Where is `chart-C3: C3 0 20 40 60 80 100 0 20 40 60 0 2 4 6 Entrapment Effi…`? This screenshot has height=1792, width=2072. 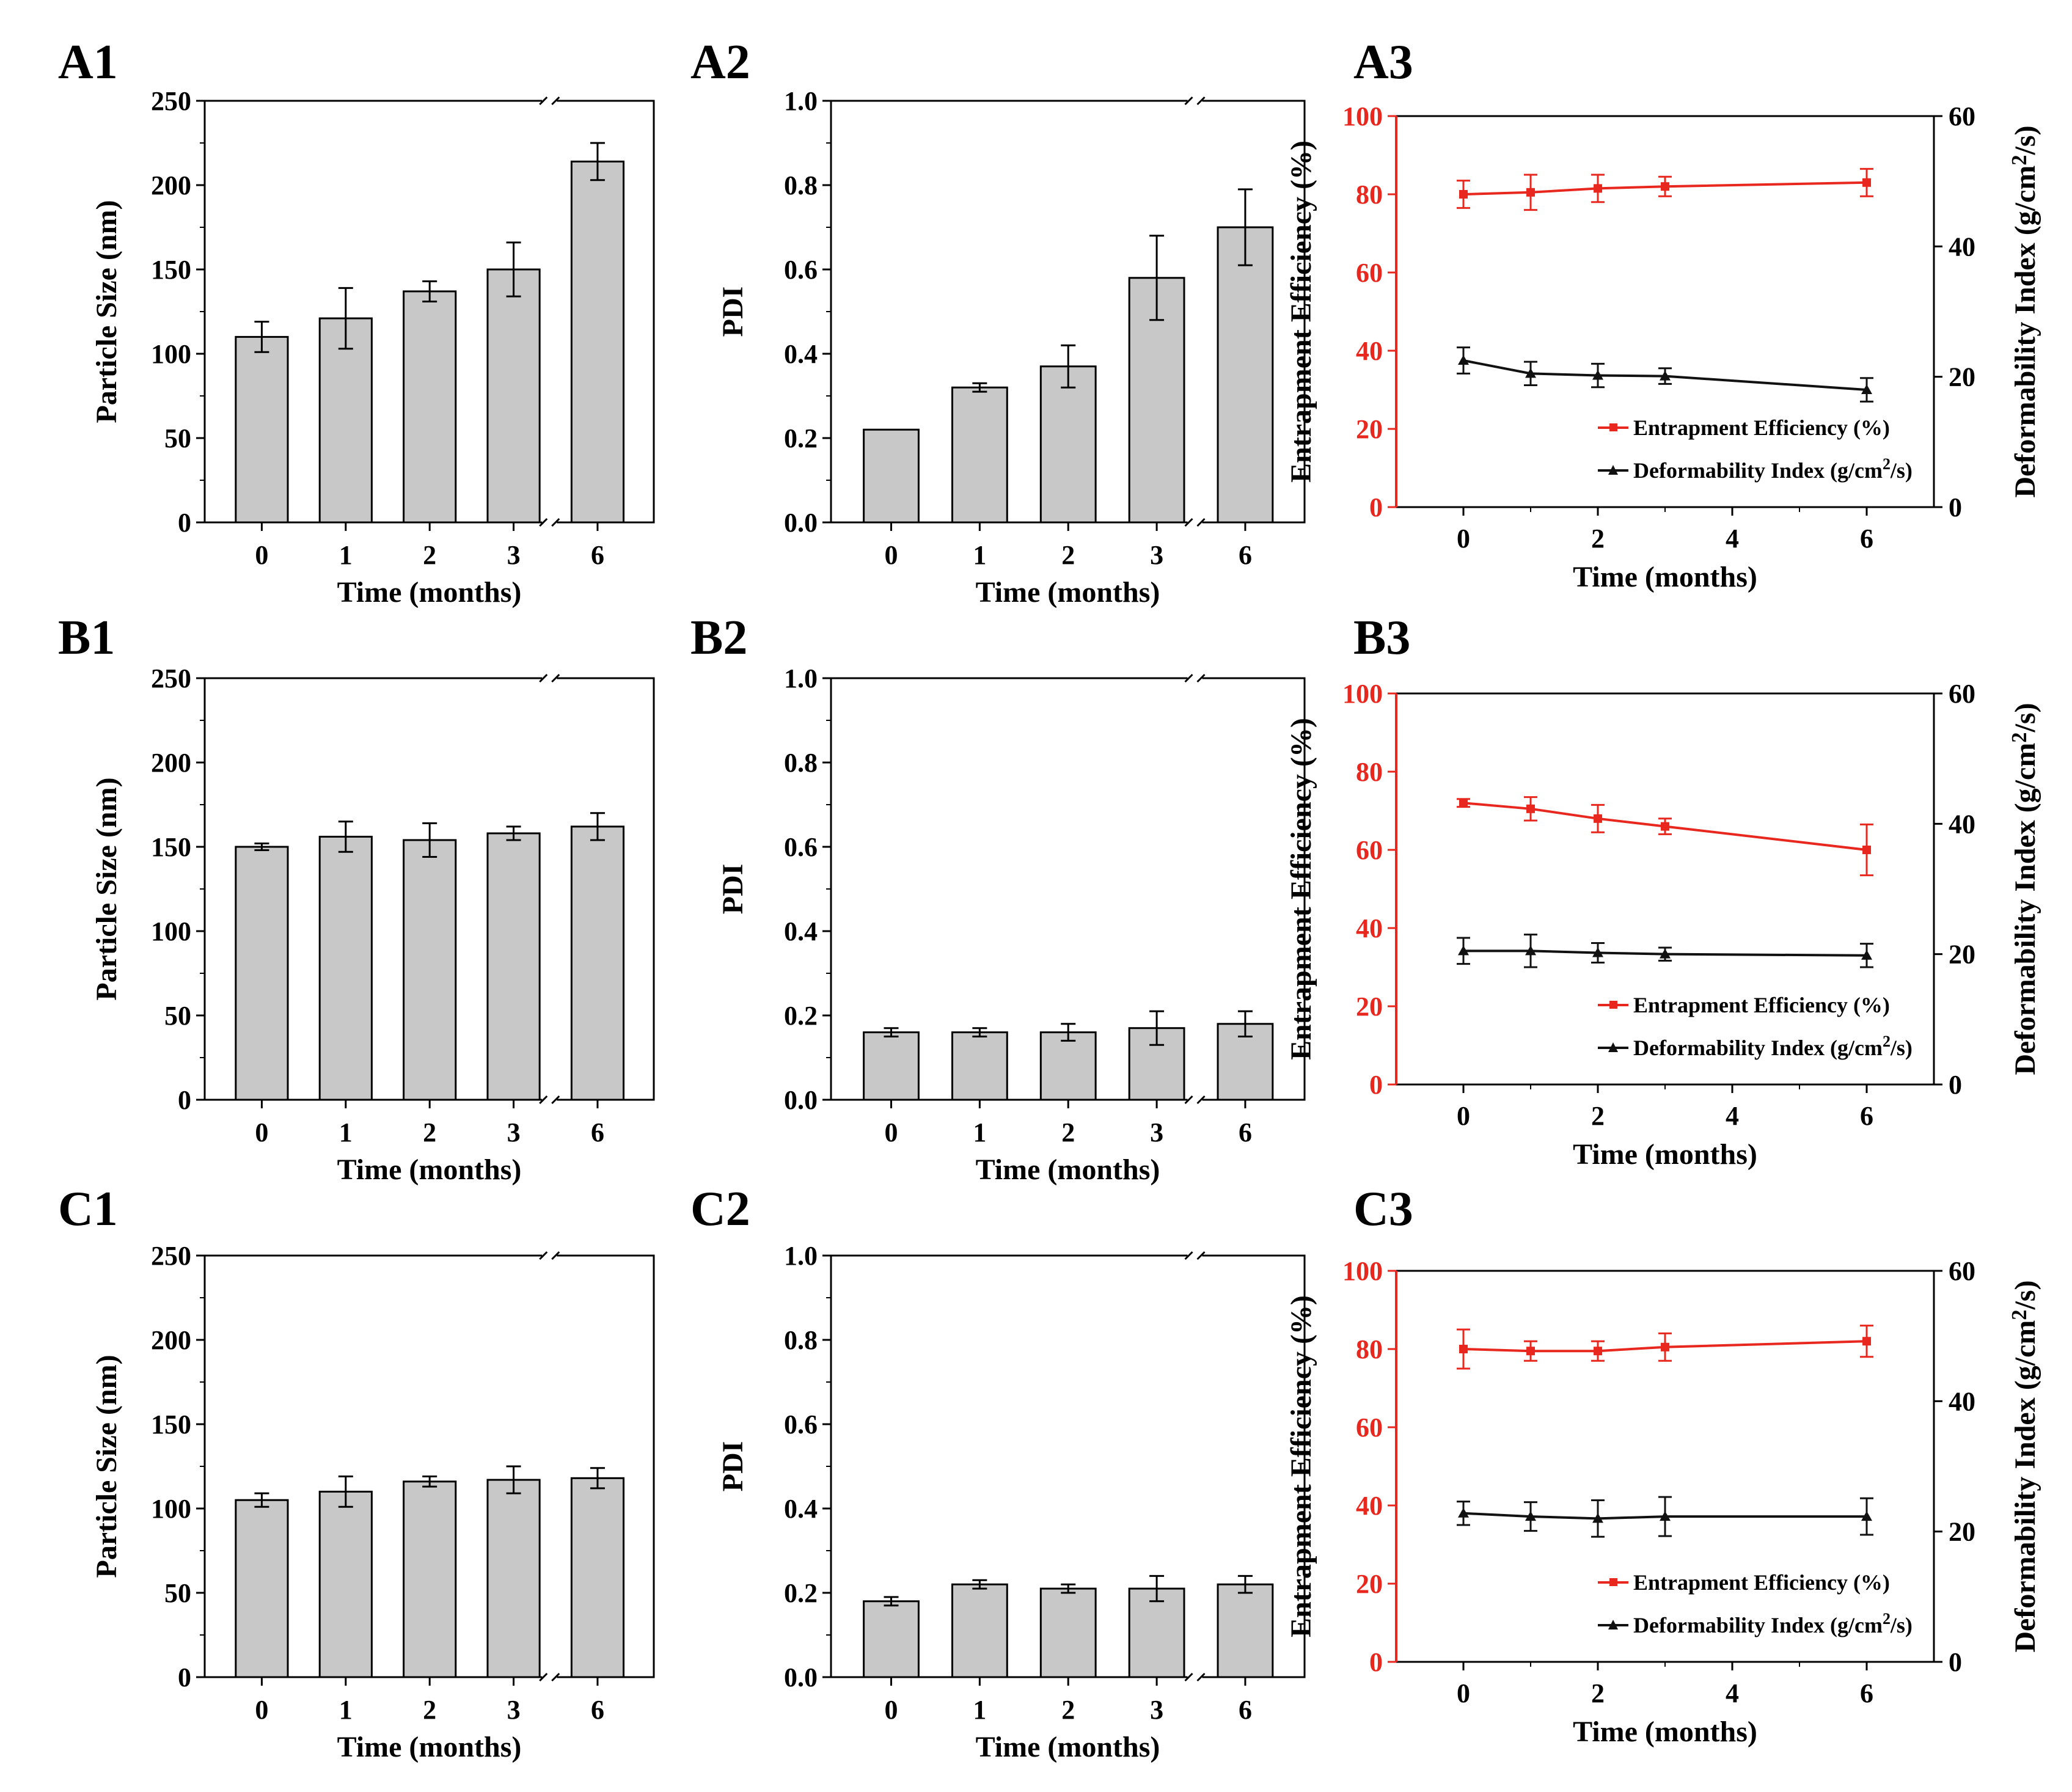
chart-C3: C3 0 20 40 60 80 100 0 20 40 60 0 2 4 6 Entrapment Effi… is located at coordinates (1663, 1465).